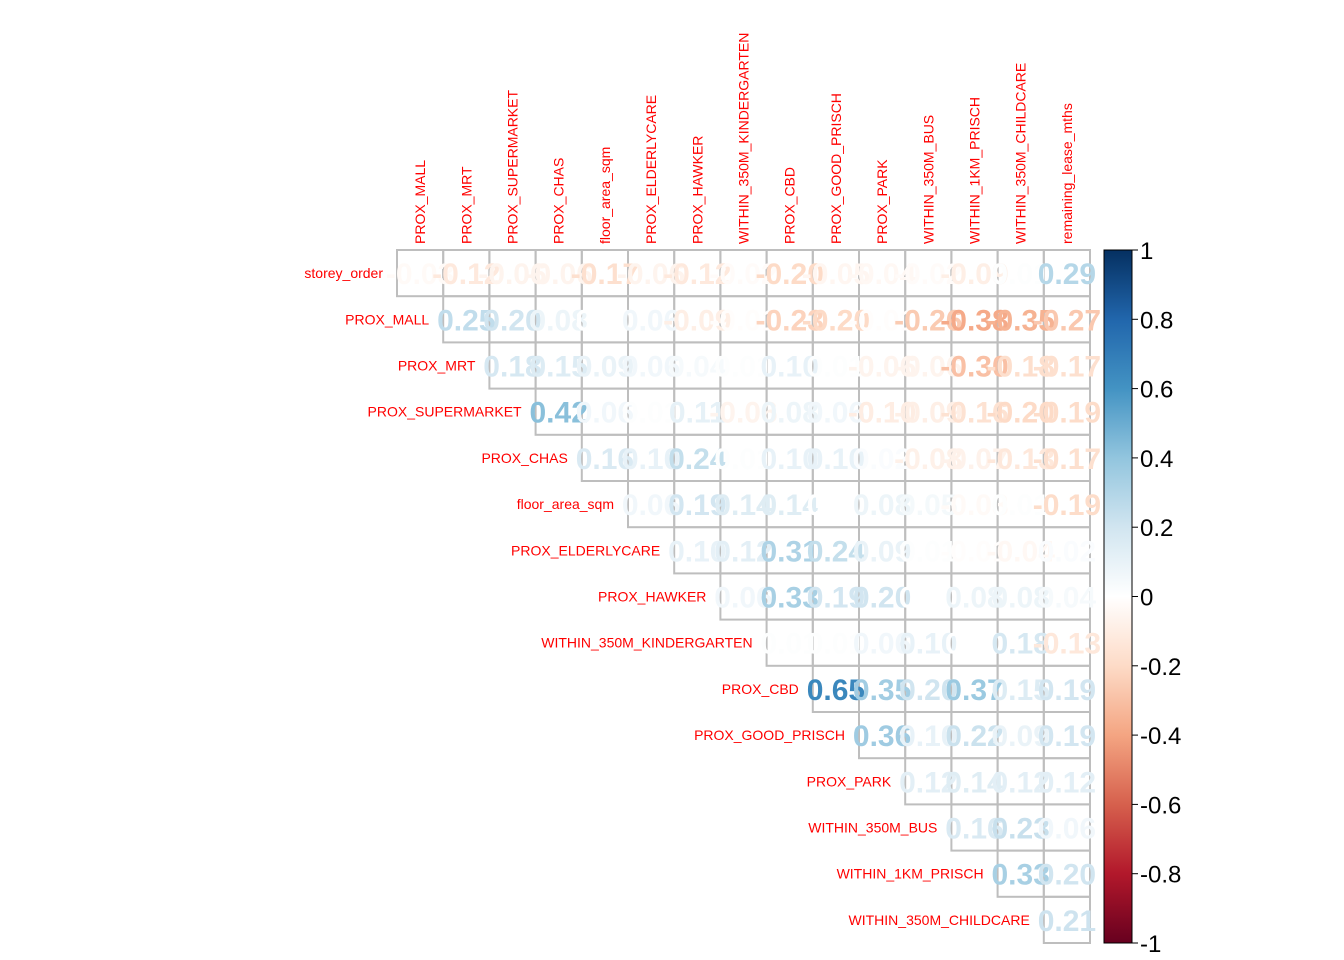 This screenshot has height=960, width=1344. What do you see at coordinates (697, 274) in the screenshot?
I see `cell-value: -0.12` at bounding box center [697, 274].